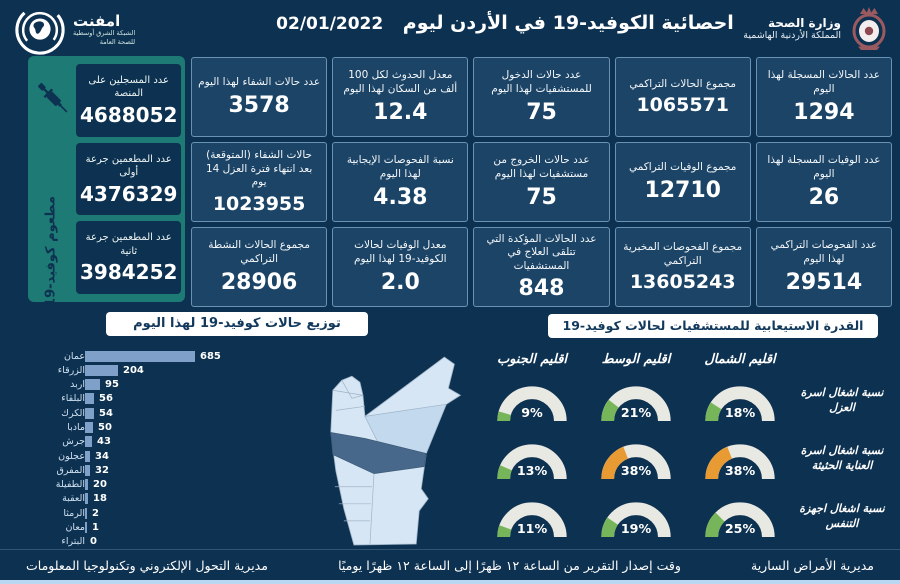 The height and width of the screenshot is (584, 900). Describe the element at coordinates (77, 385) in the screenshot. I see `bar-category-label: اربد` at that location.